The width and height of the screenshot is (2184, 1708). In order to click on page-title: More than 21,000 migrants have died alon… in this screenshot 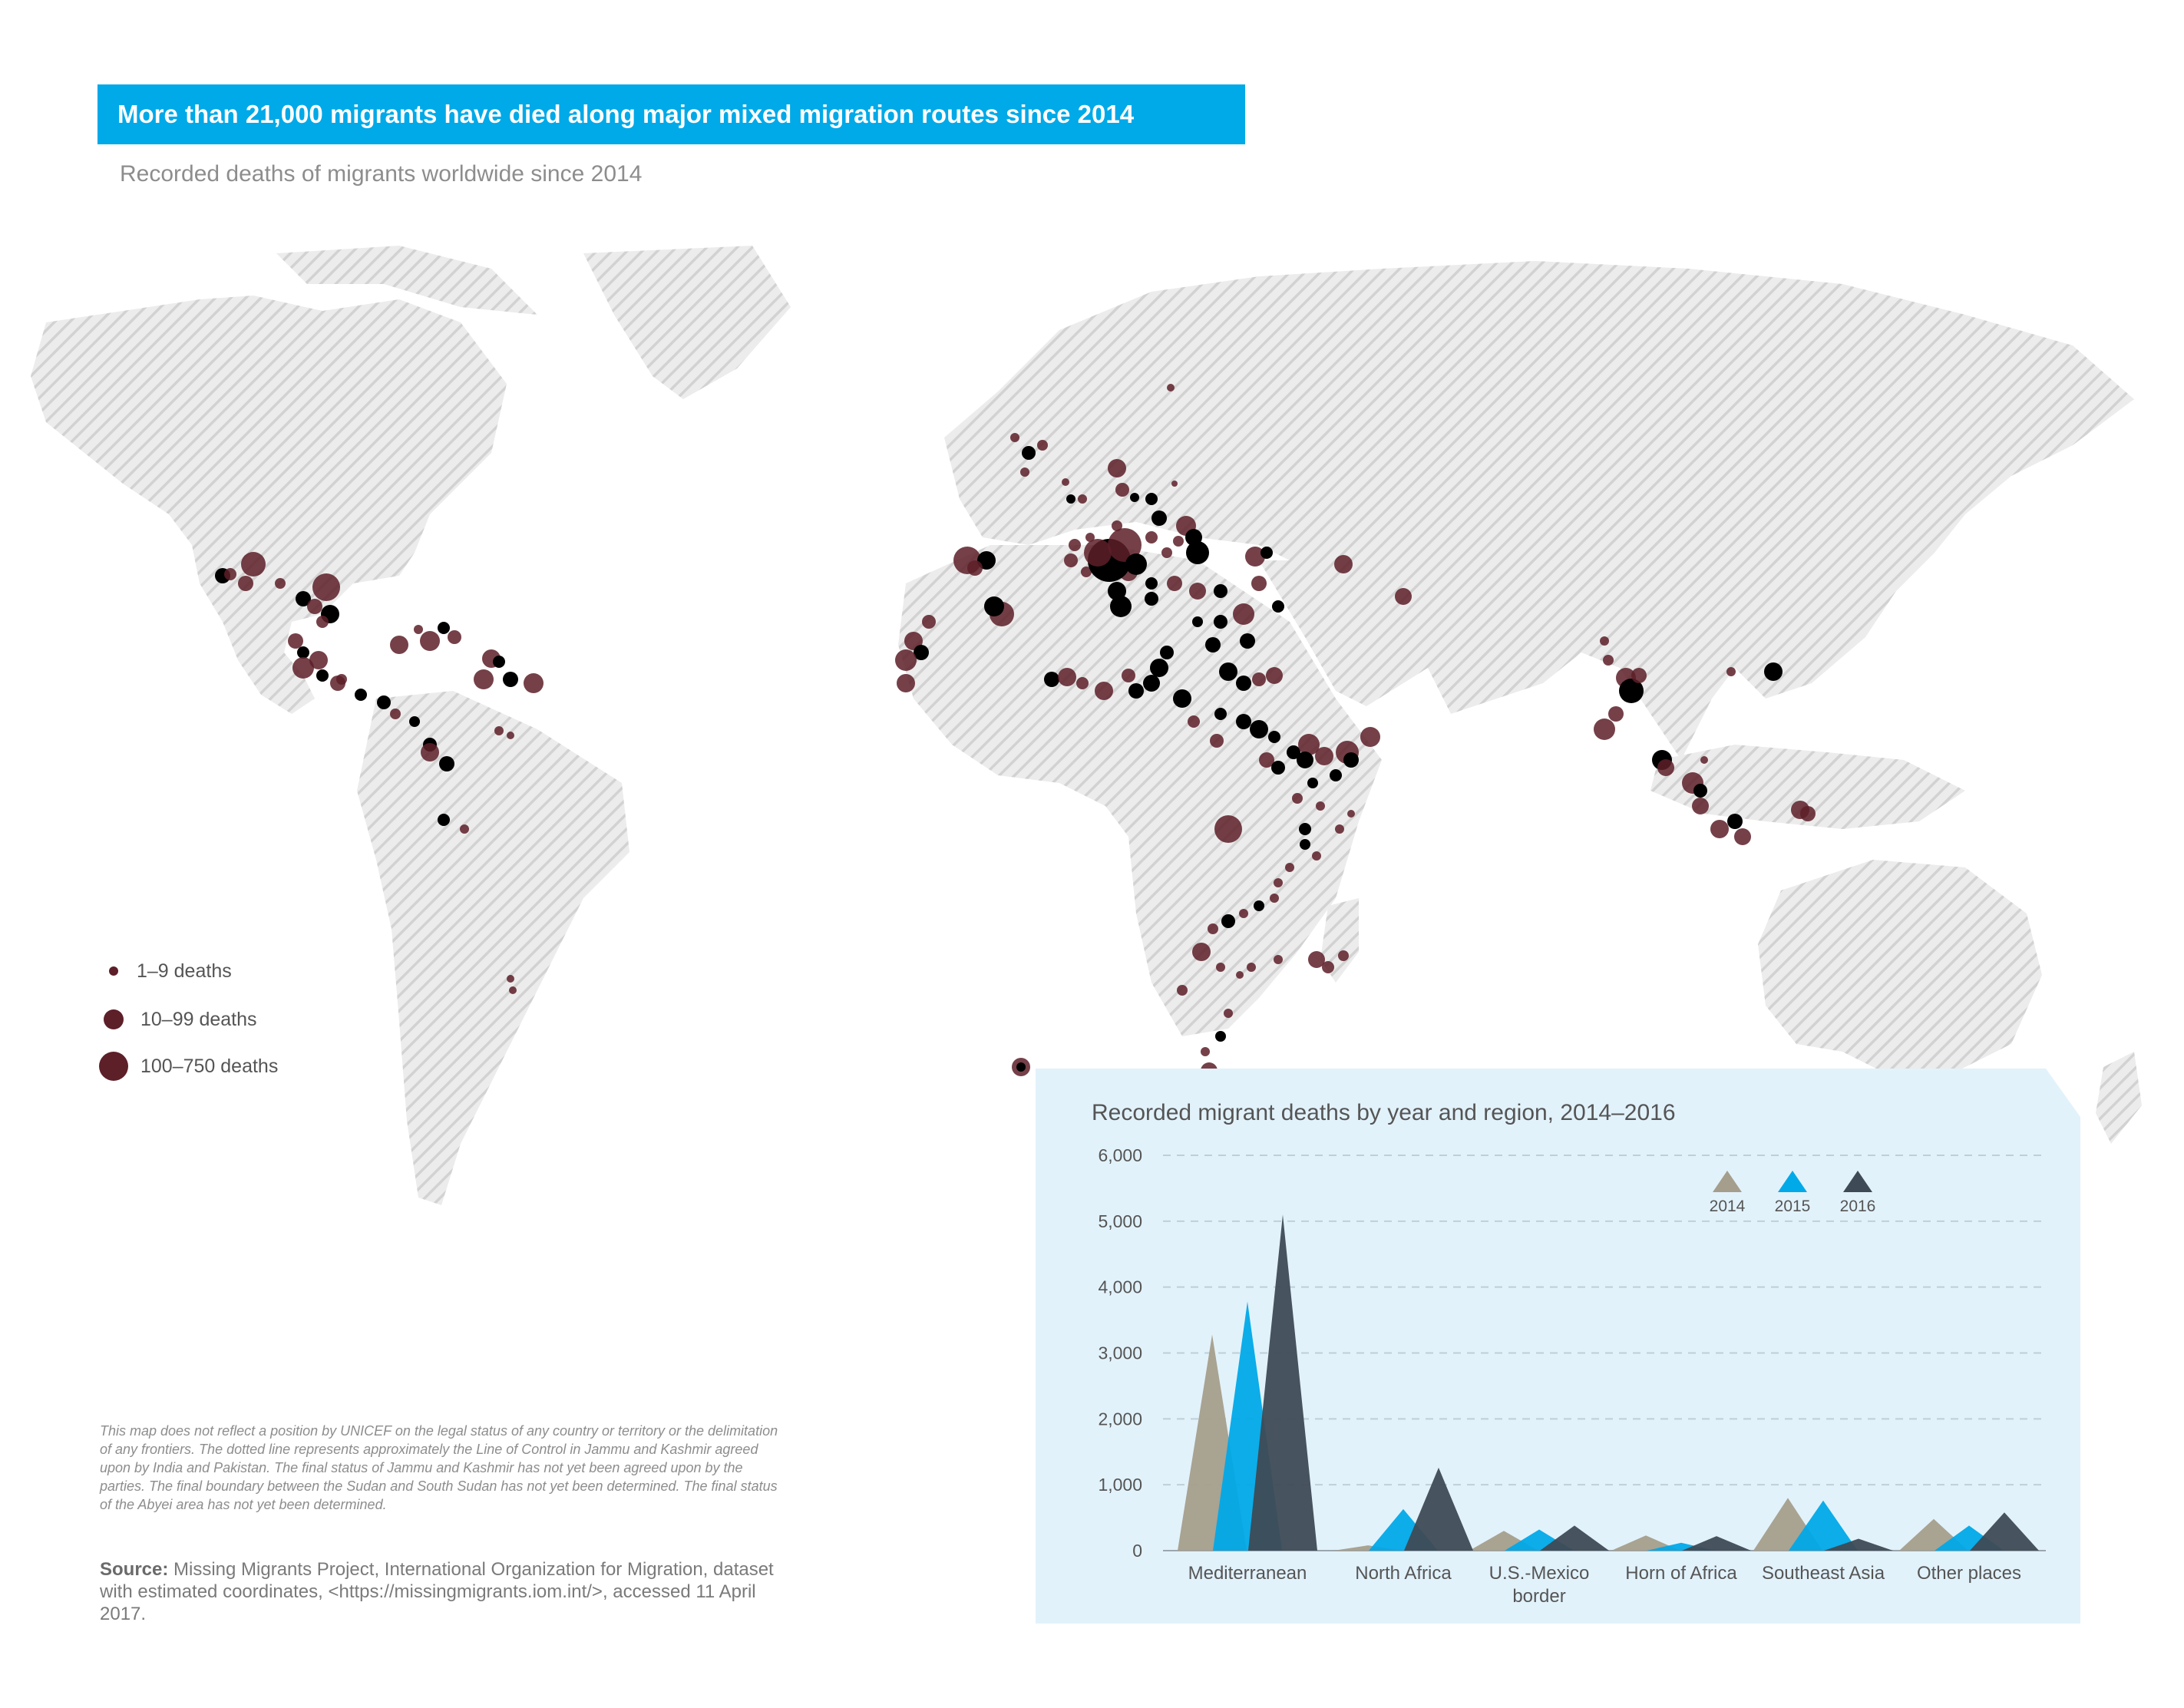, I will do `click(671, 114)`.